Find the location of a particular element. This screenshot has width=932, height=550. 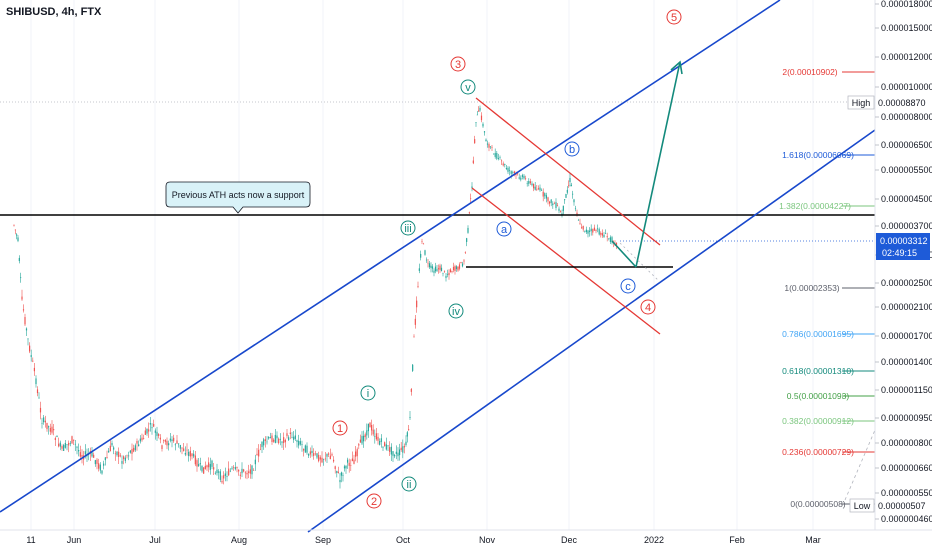

wave-label-v: v is located at coordinates (468, 87).